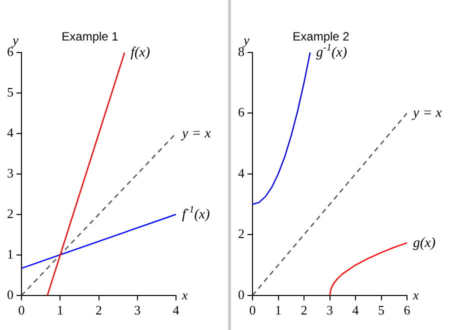 The width and height of the screenshot is (460, 330). I want to click on y-tick-label: 1, so click(10, 254).